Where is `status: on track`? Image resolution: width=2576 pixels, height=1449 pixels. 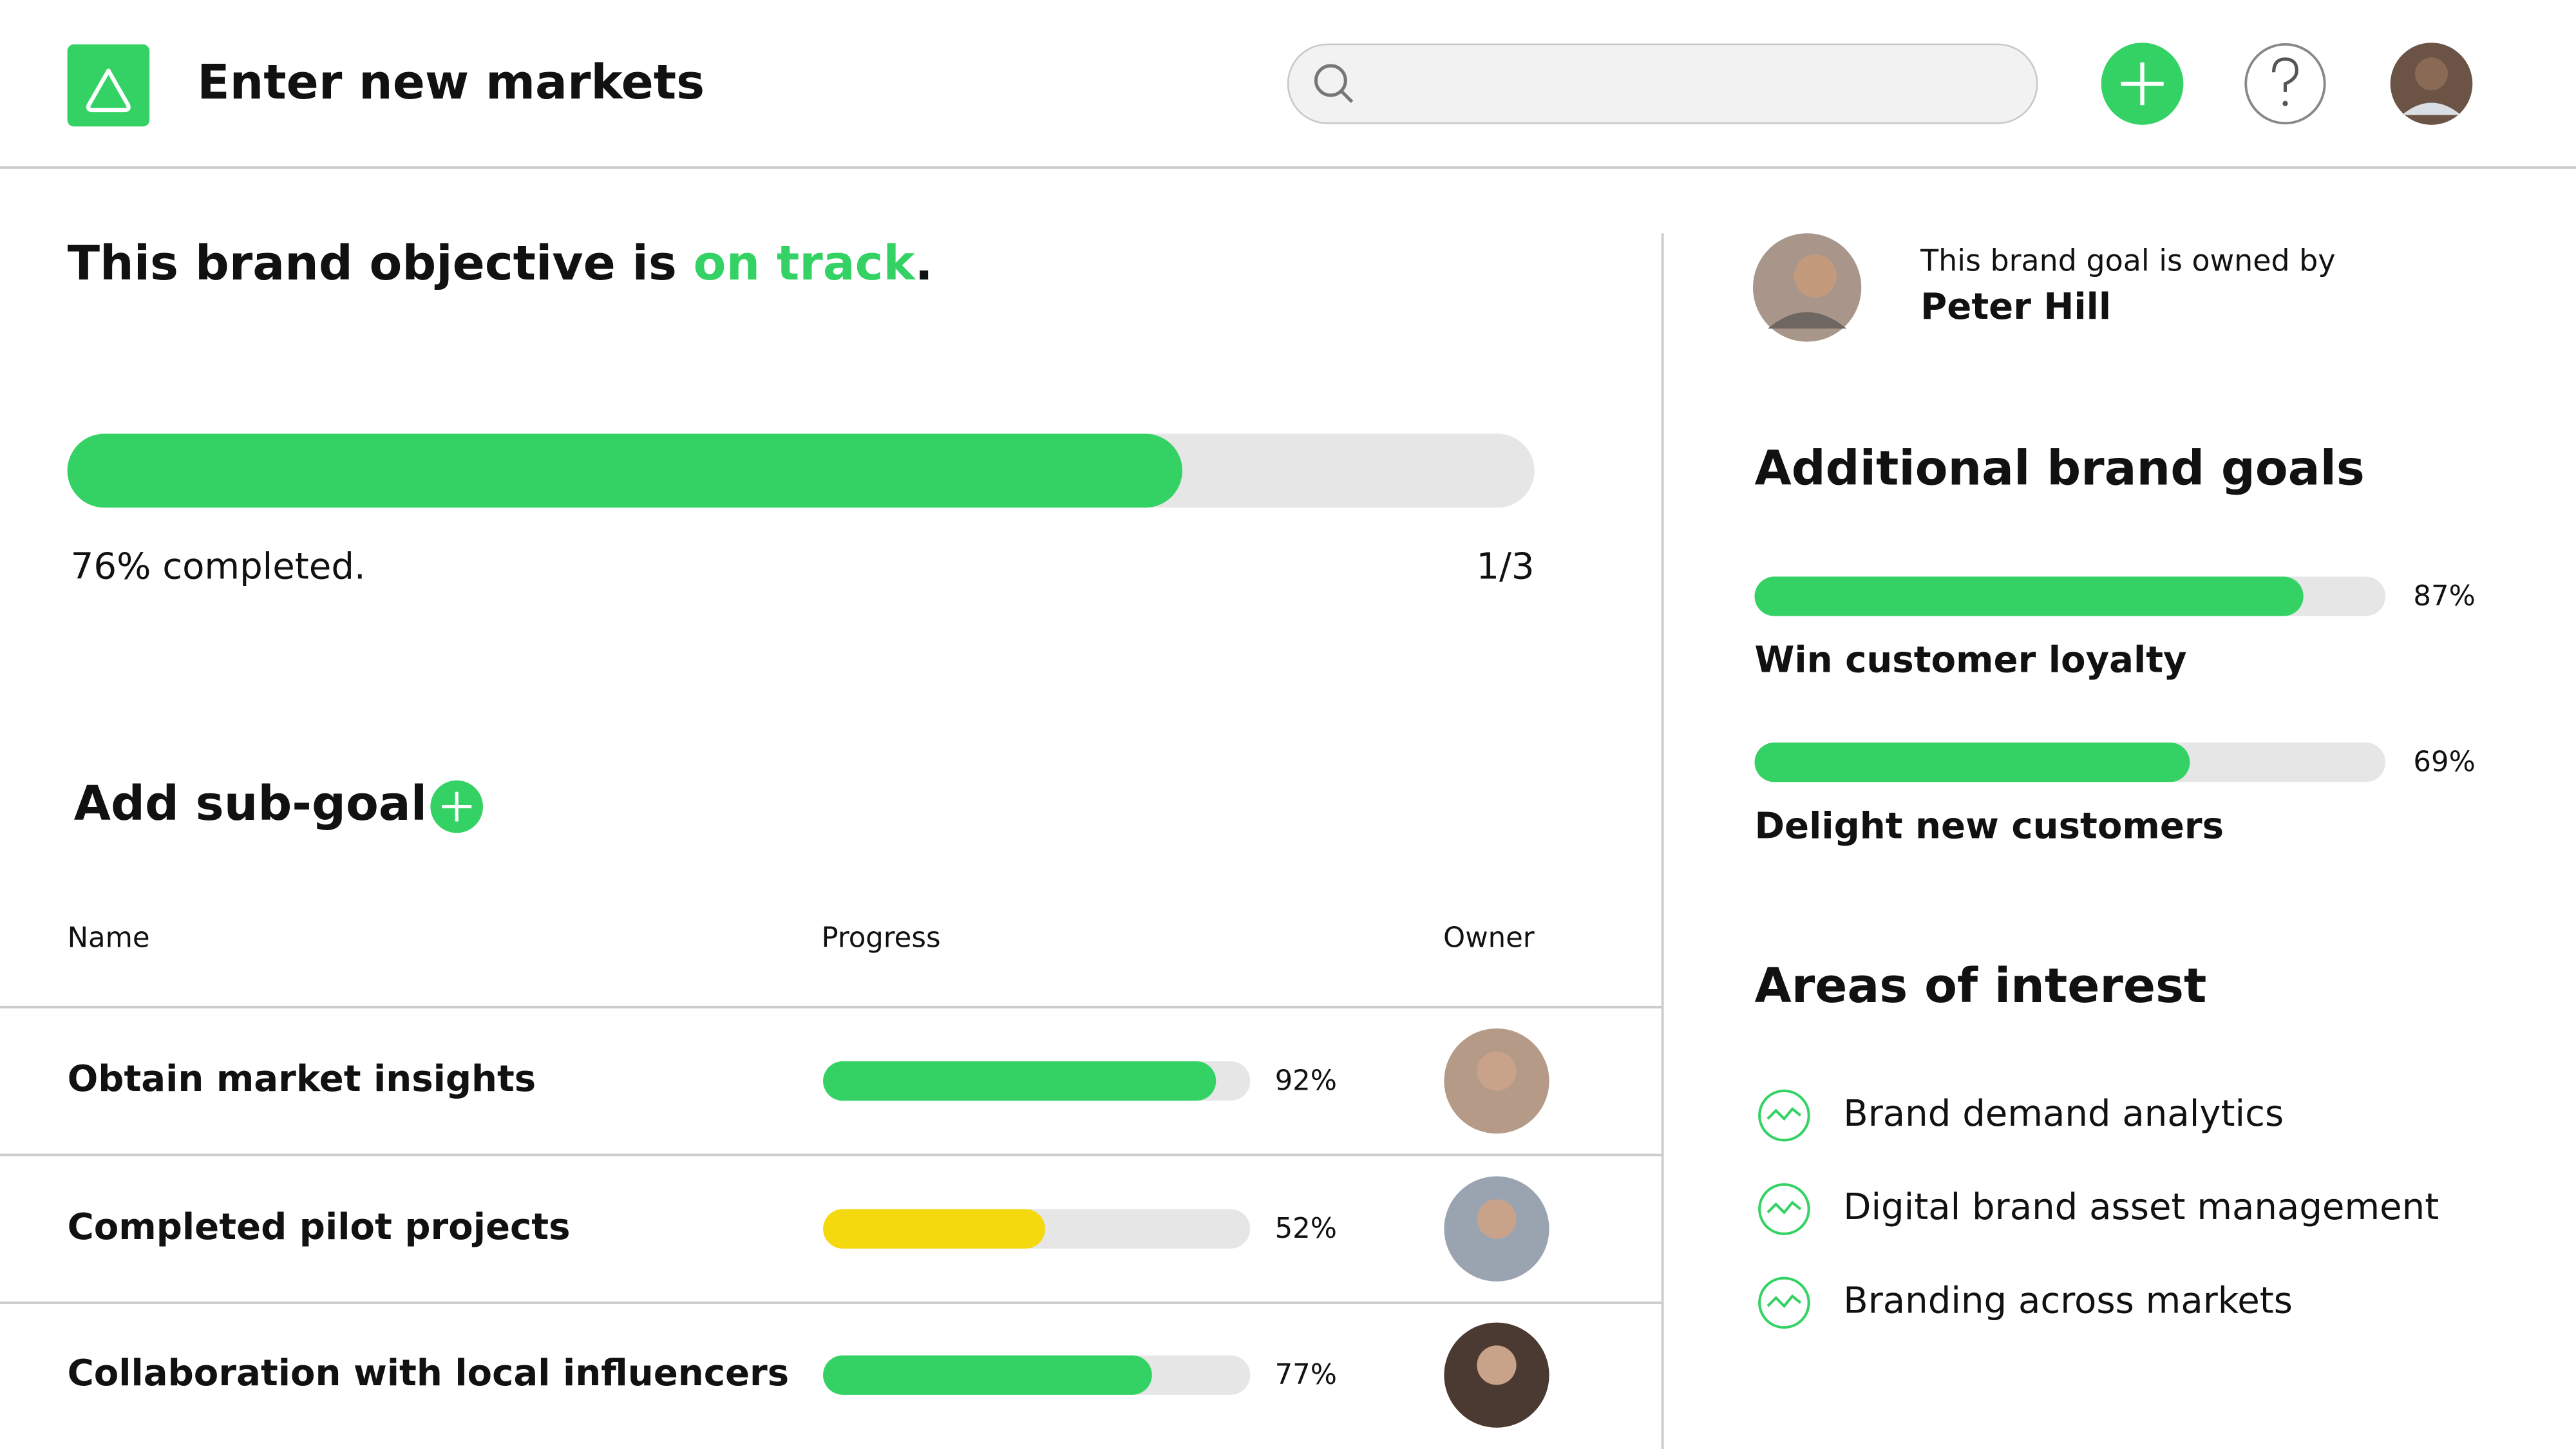 status: on track is located at coordinates (805, 263).